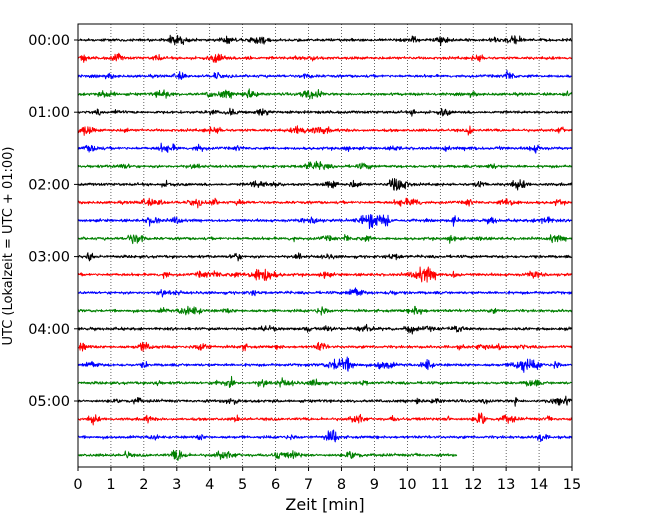 The height and width of the screenshot is (520, 650). I want to click on x-tick-label: 7, so click(308, 485).